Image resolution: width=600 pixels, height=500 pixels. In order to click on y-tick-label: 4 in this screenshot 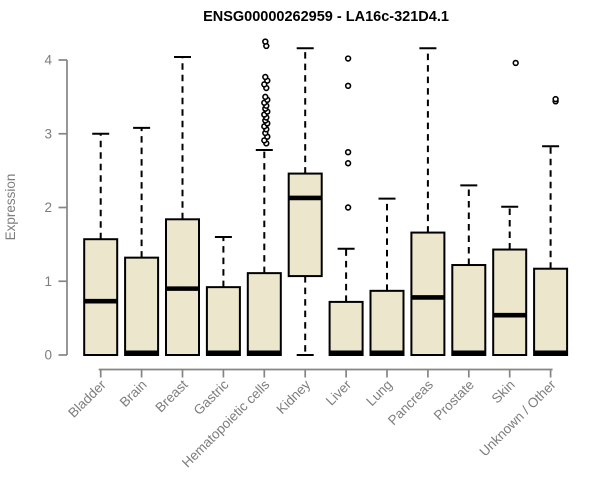, I will do `click(48, 60)`.